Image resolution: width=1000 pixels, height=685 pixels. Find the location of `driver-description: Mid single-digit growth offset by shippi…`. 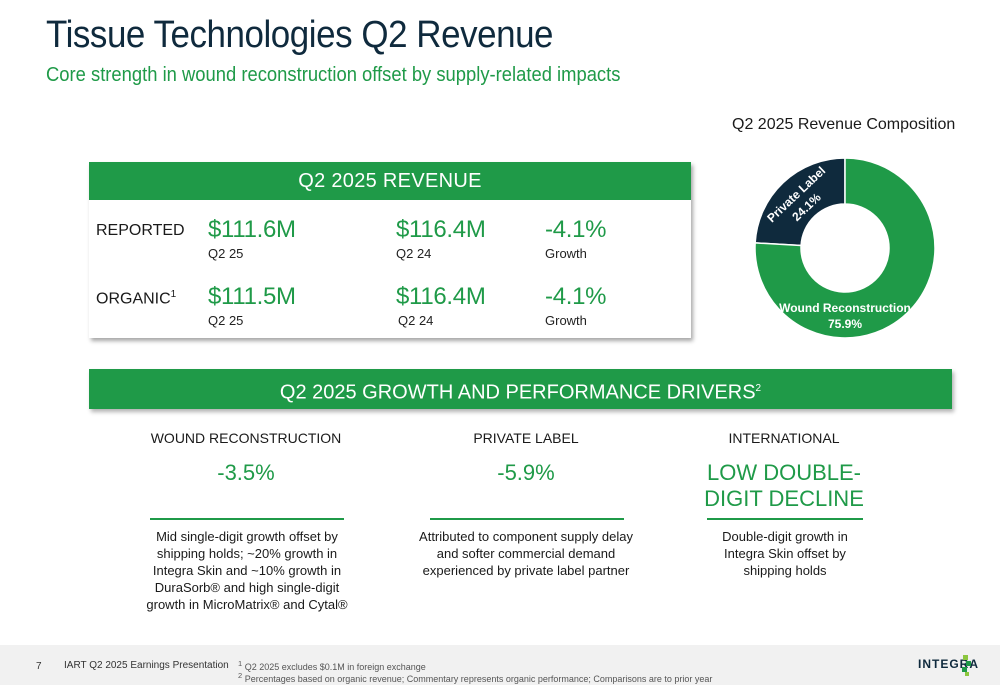

driver-description: Mid single-digit growth offset by shippi… is located at coordinates (247, 570).